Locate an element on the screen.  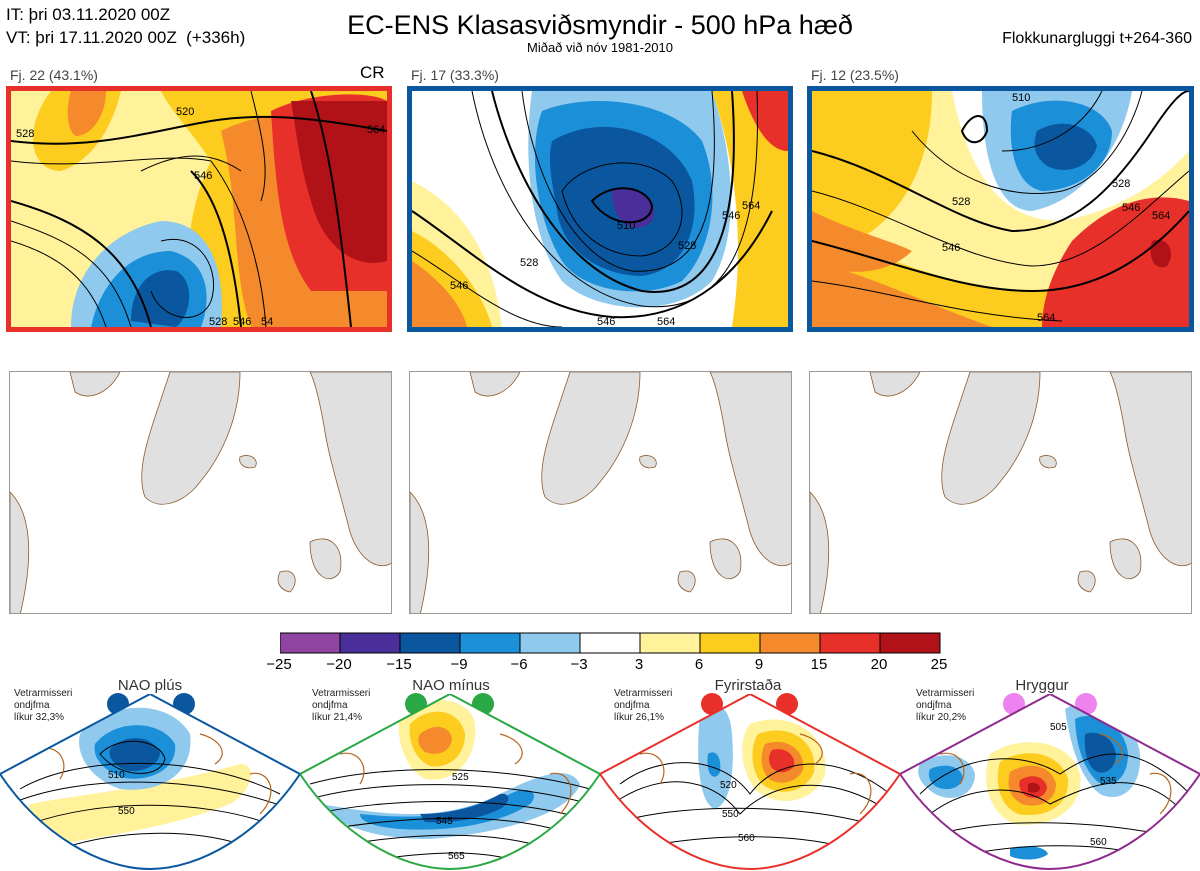
panel-1-marker: CR is located at coordinates (372, 72).